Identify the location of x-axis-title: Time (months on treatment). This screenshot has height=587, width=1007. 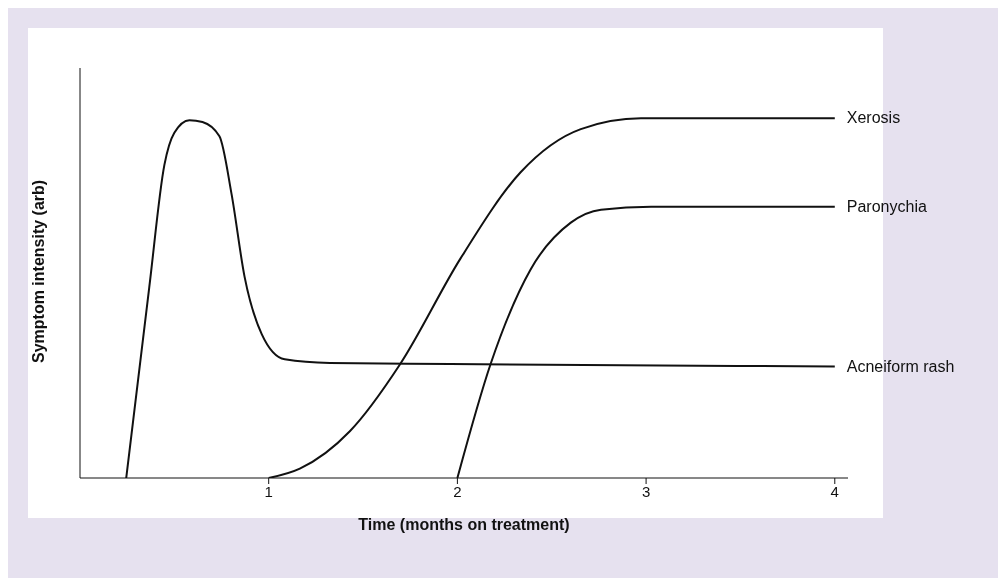
(464, 524).